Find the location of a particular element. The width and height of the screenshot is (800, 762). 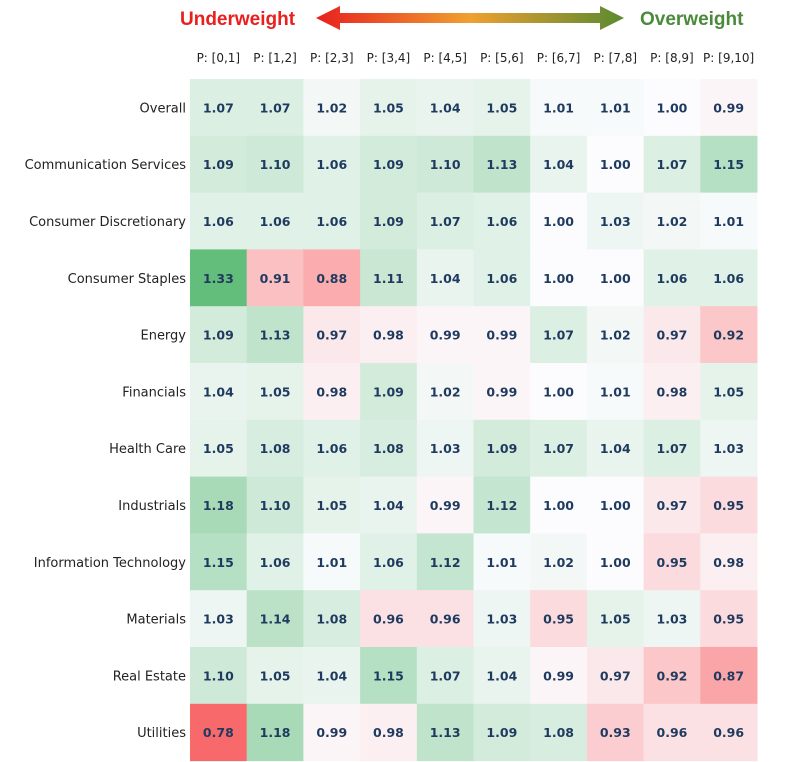

cell-value-label: 1.03 is located at coordinates (672, 619).